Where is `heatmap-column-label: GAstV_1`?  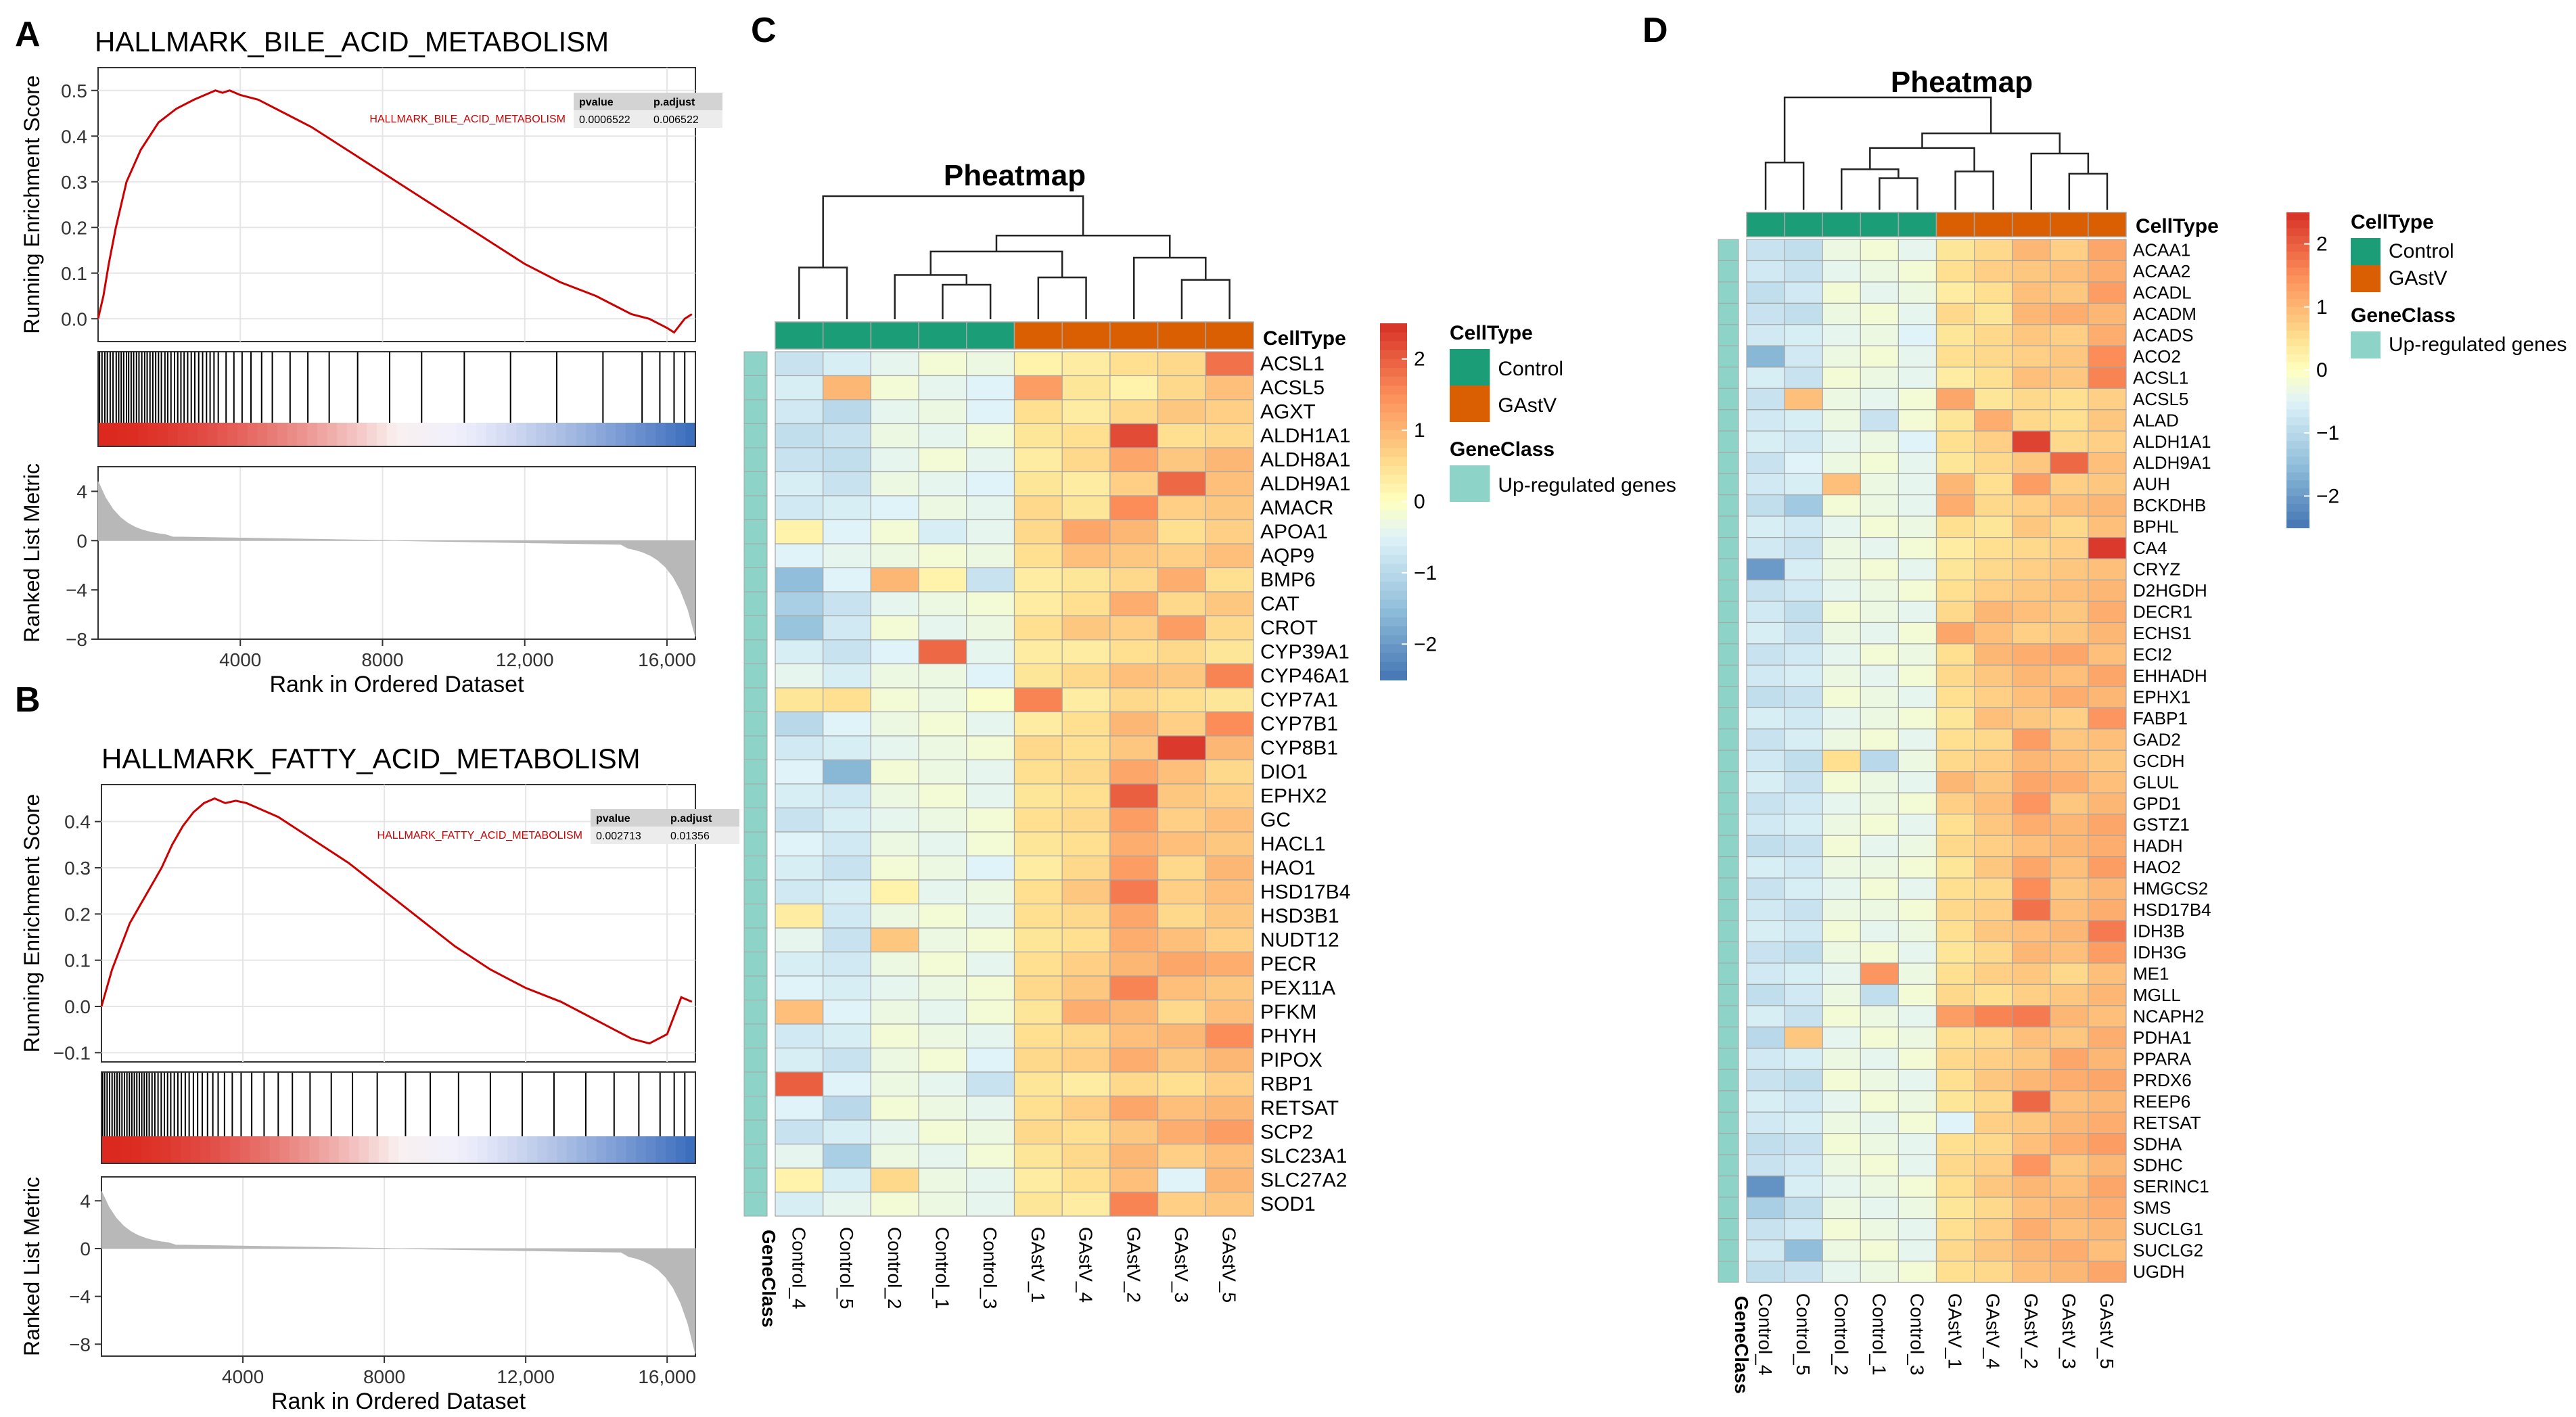
heatmap-column-label: GAstV_1 is located at coordinates (1038, 1265).